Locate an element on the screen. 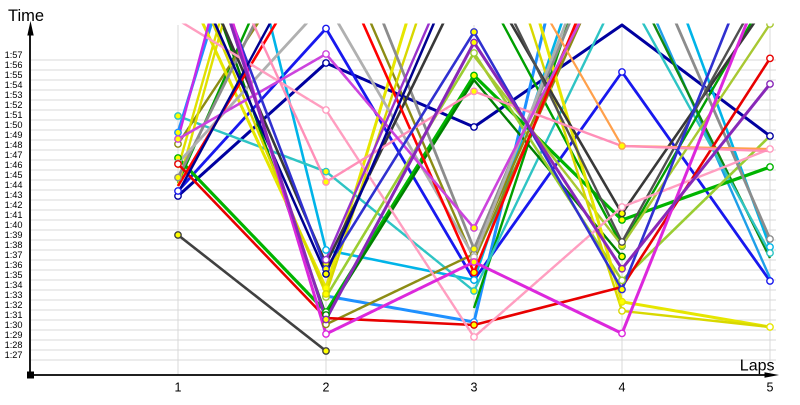  svg-text: 1:42 is located at coordinates (14, 205).